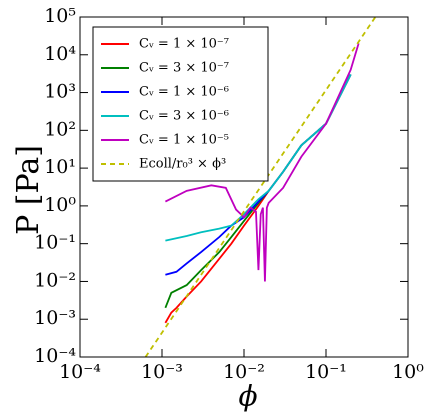  Describe the element at coordinates (80, 372) in the screenshot. I see `x-tick-label: 10⁻⁴` at that location.